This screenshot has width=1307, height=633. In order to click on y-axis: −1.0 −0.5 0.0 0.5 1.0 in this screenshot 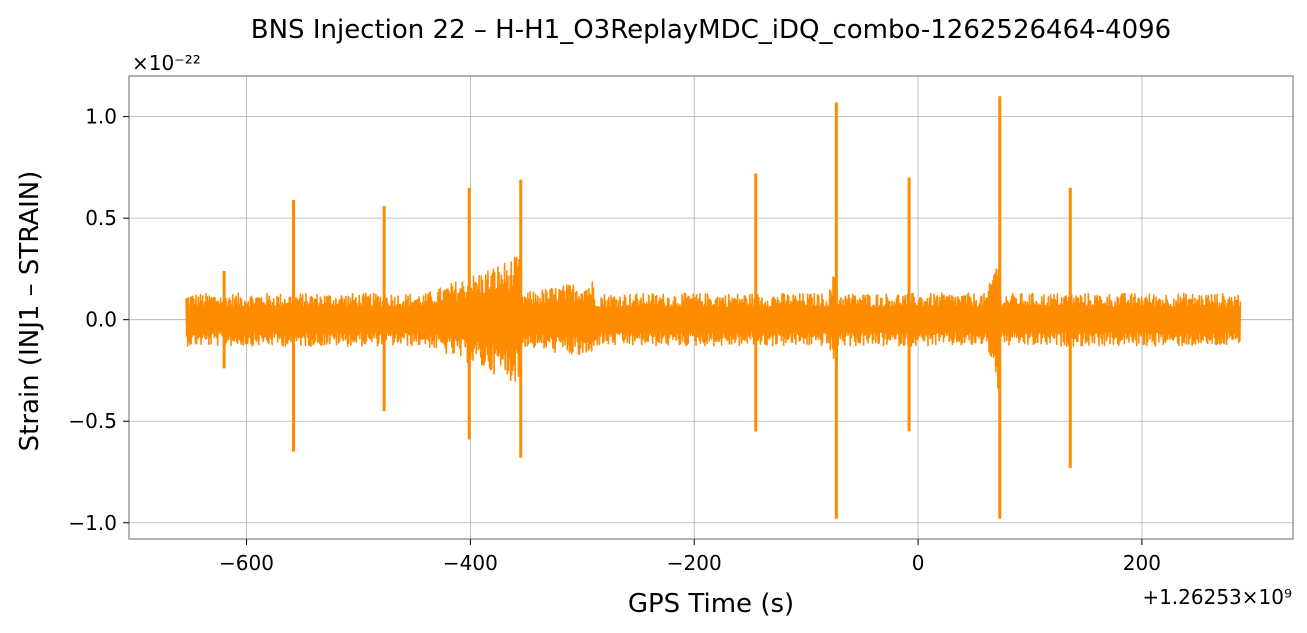, I will do `click(98, 320)`.